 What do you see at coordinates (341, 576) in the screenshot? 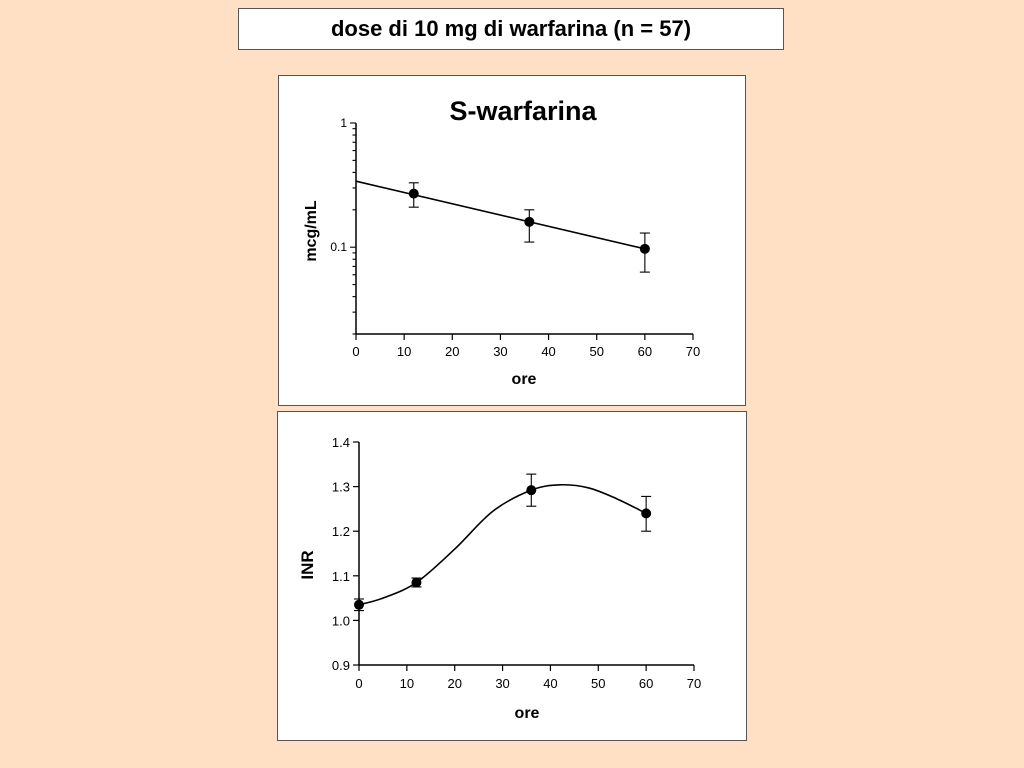
I see `y-tick-label: 1.1` at bounding box center [341, 576].